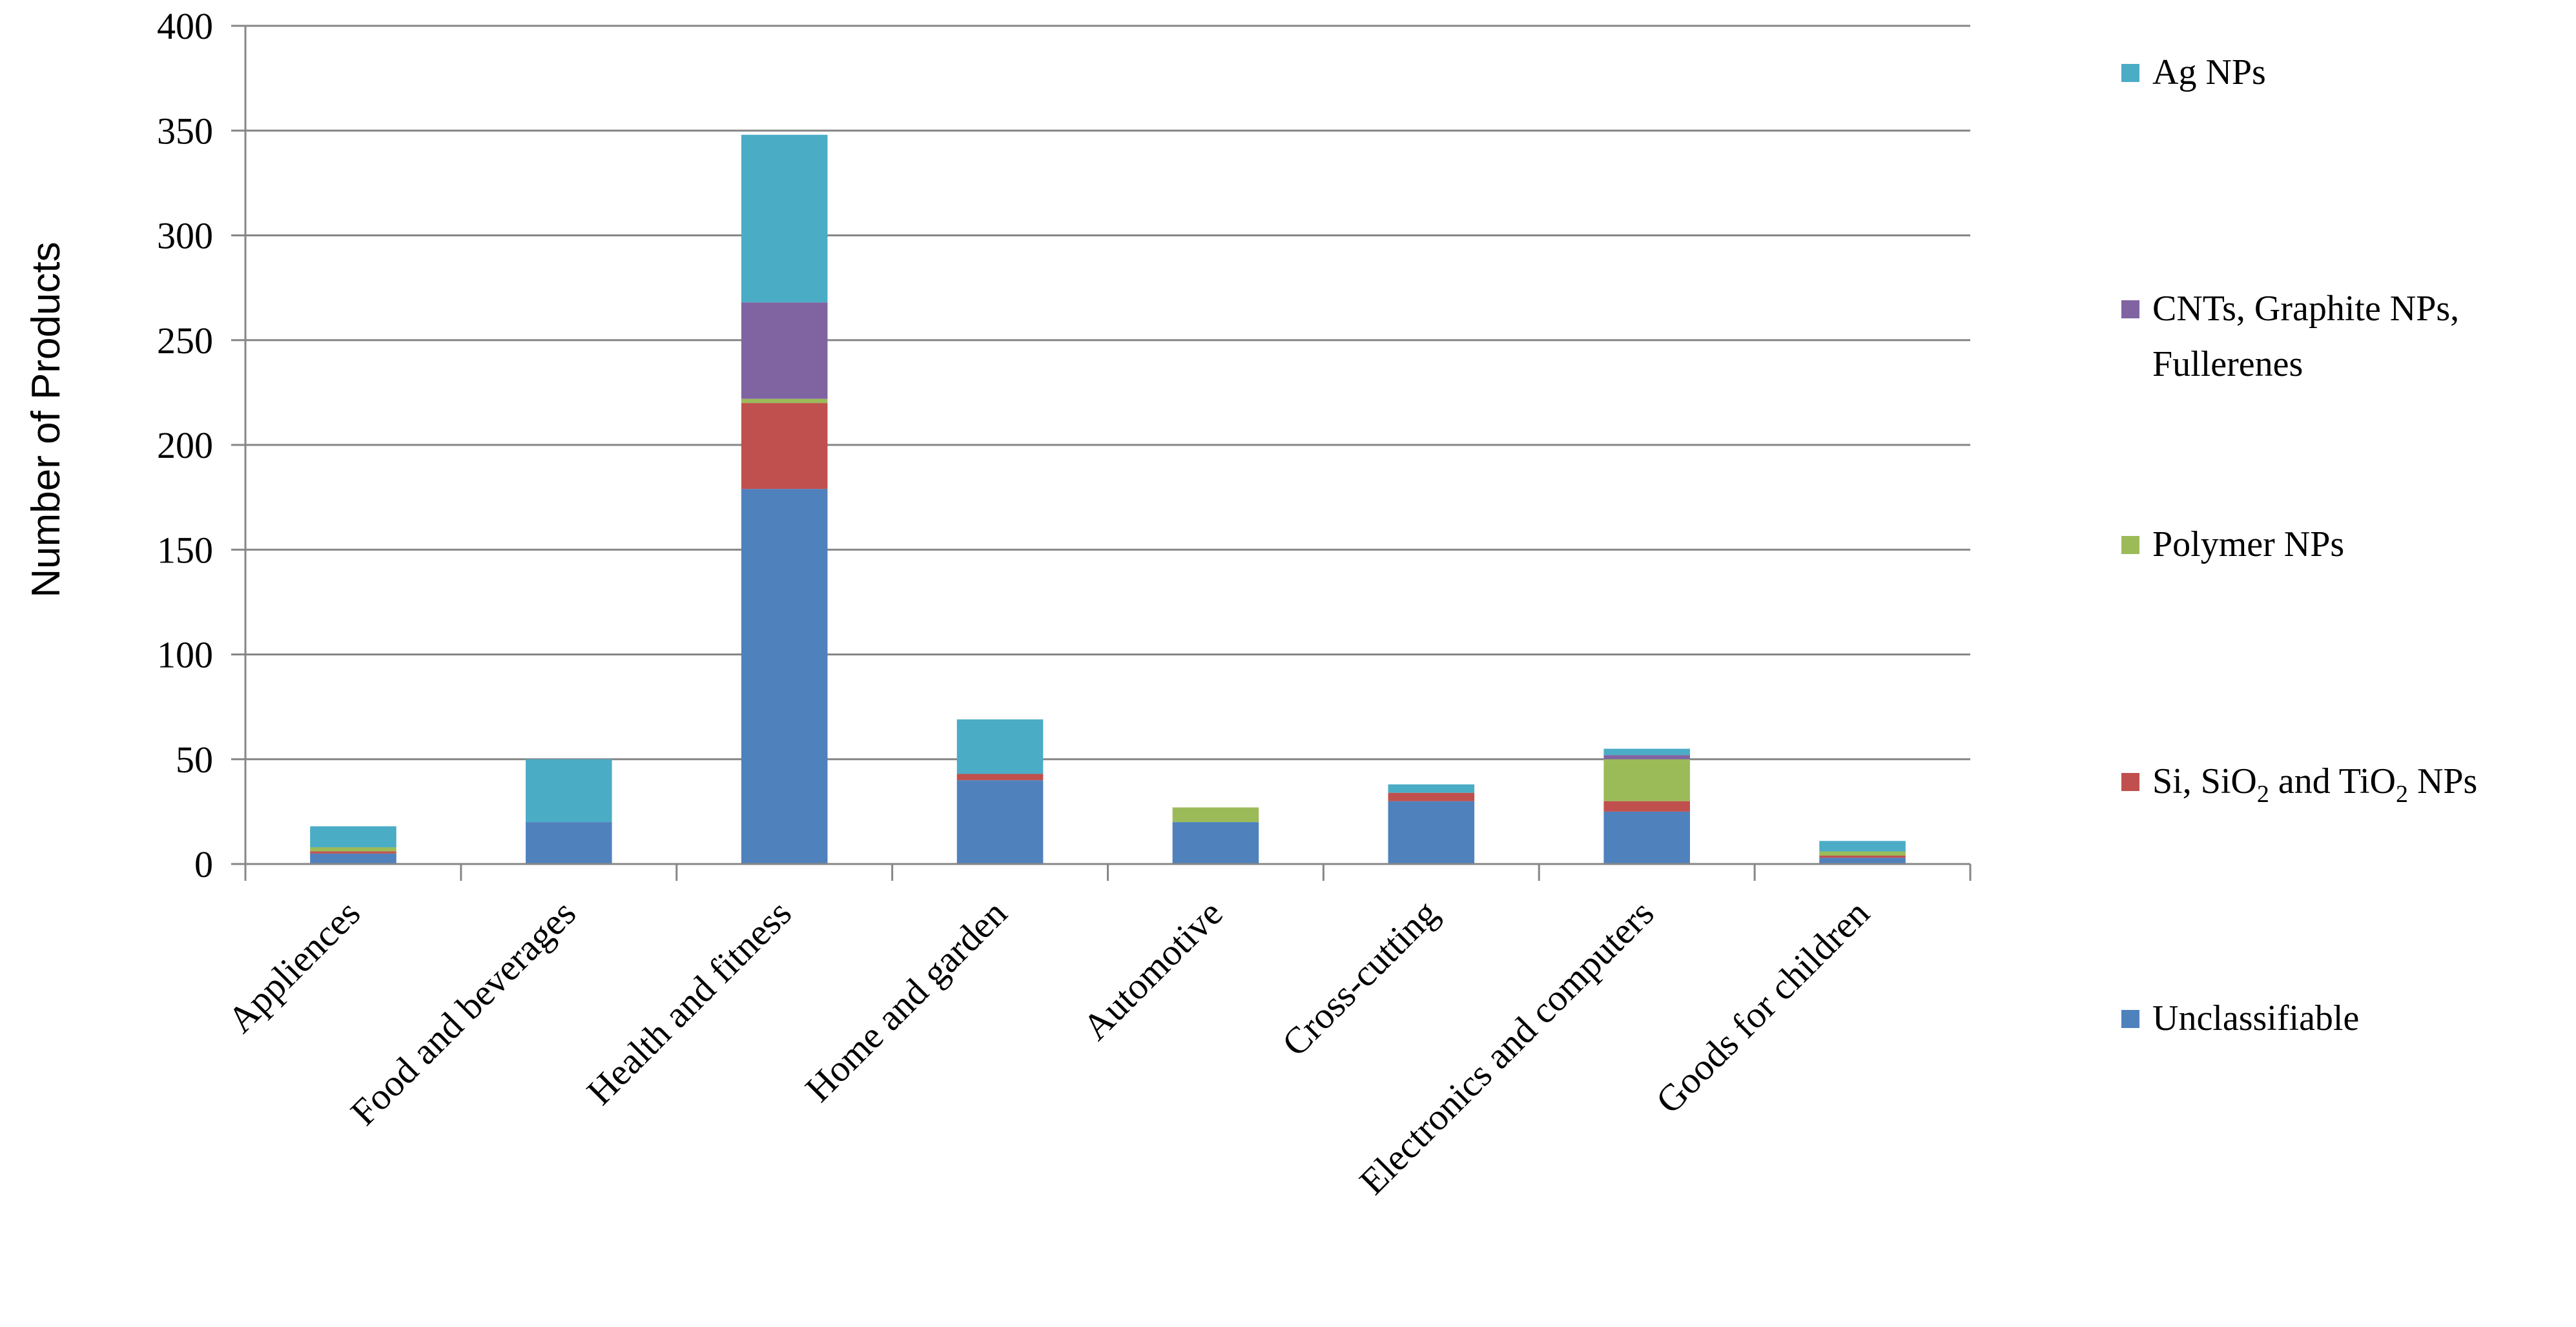  I want to click on bar-health-and-fitness-unclassifiable, so click(784, 677).